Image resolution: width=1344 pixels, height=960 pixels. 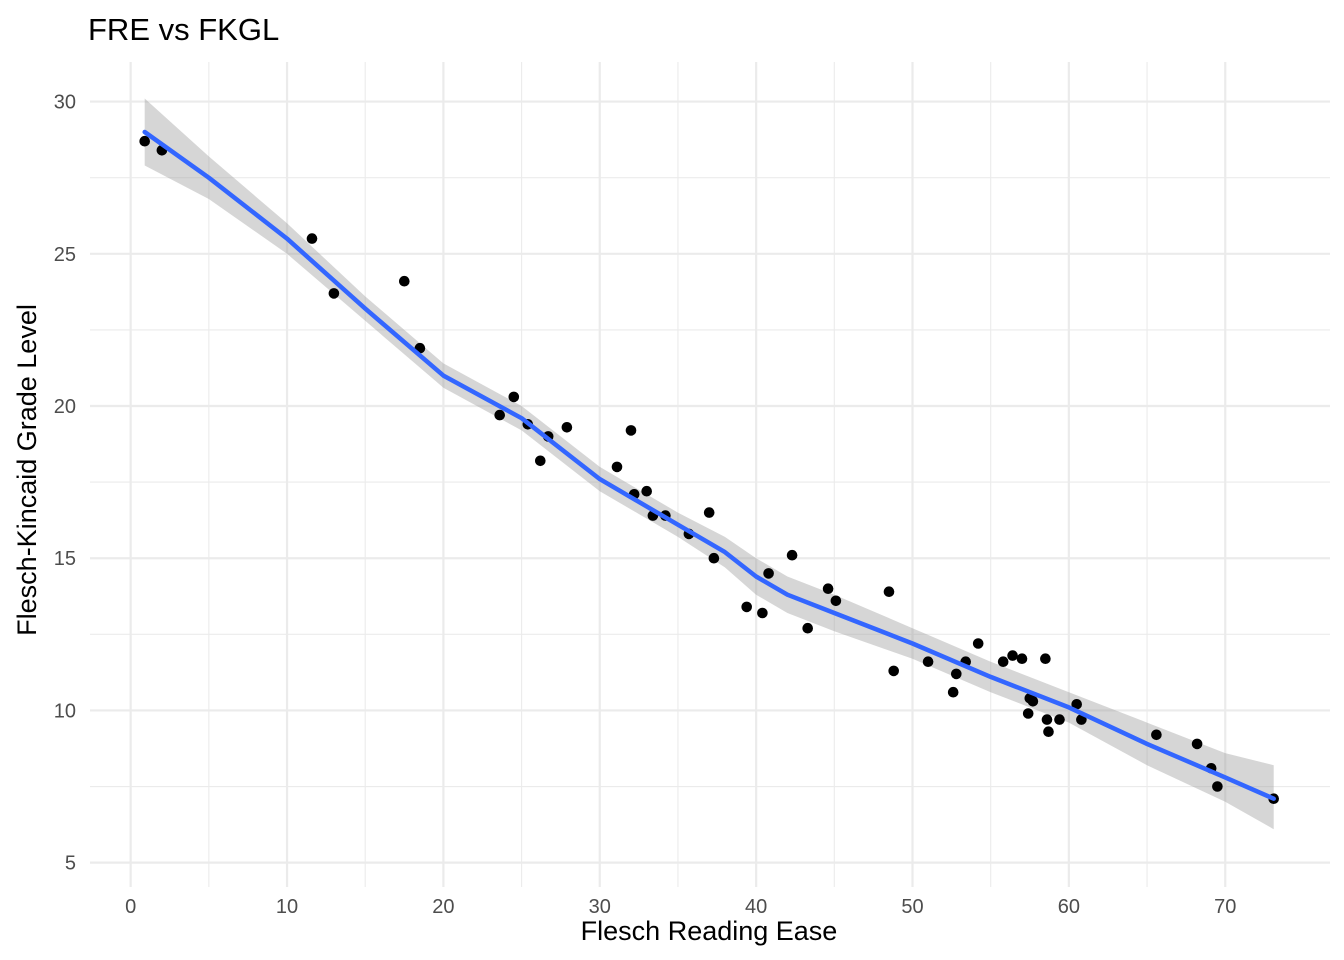 What do you see at coordinates (65, 483) in the screenshot?
I see `y-axis-ticks: 5 10 15 20 25 30` at bounding box center [65, 483].